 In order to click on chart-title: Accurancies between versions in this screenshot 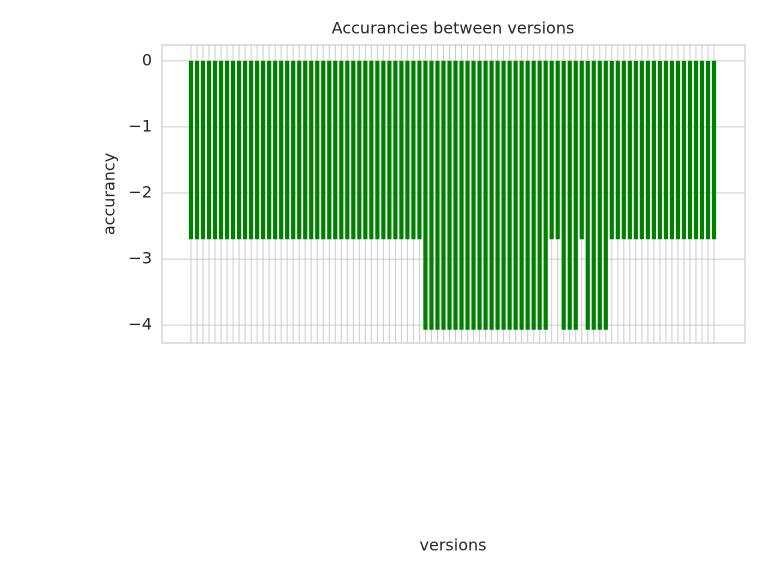, I will do `click(453, 28)`.